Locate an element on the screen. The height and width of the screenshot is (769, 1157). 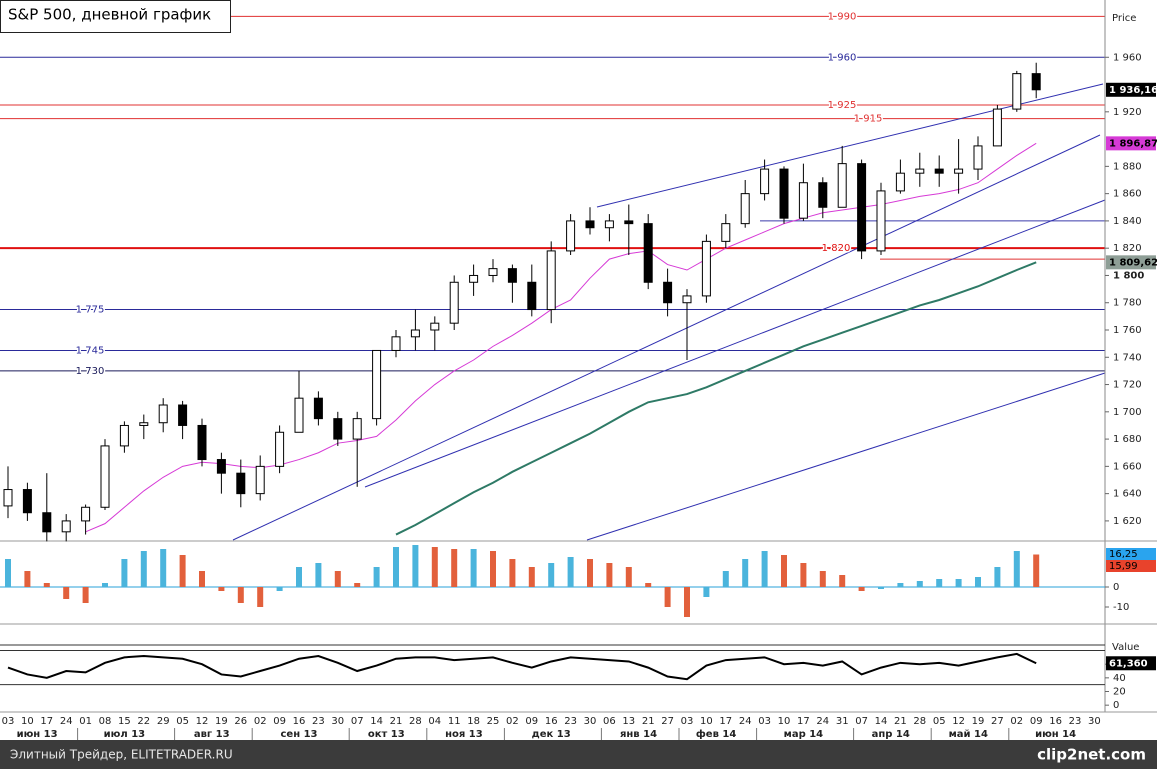
y-tick-label: 1 820 is located at coordinates (1127, 248).